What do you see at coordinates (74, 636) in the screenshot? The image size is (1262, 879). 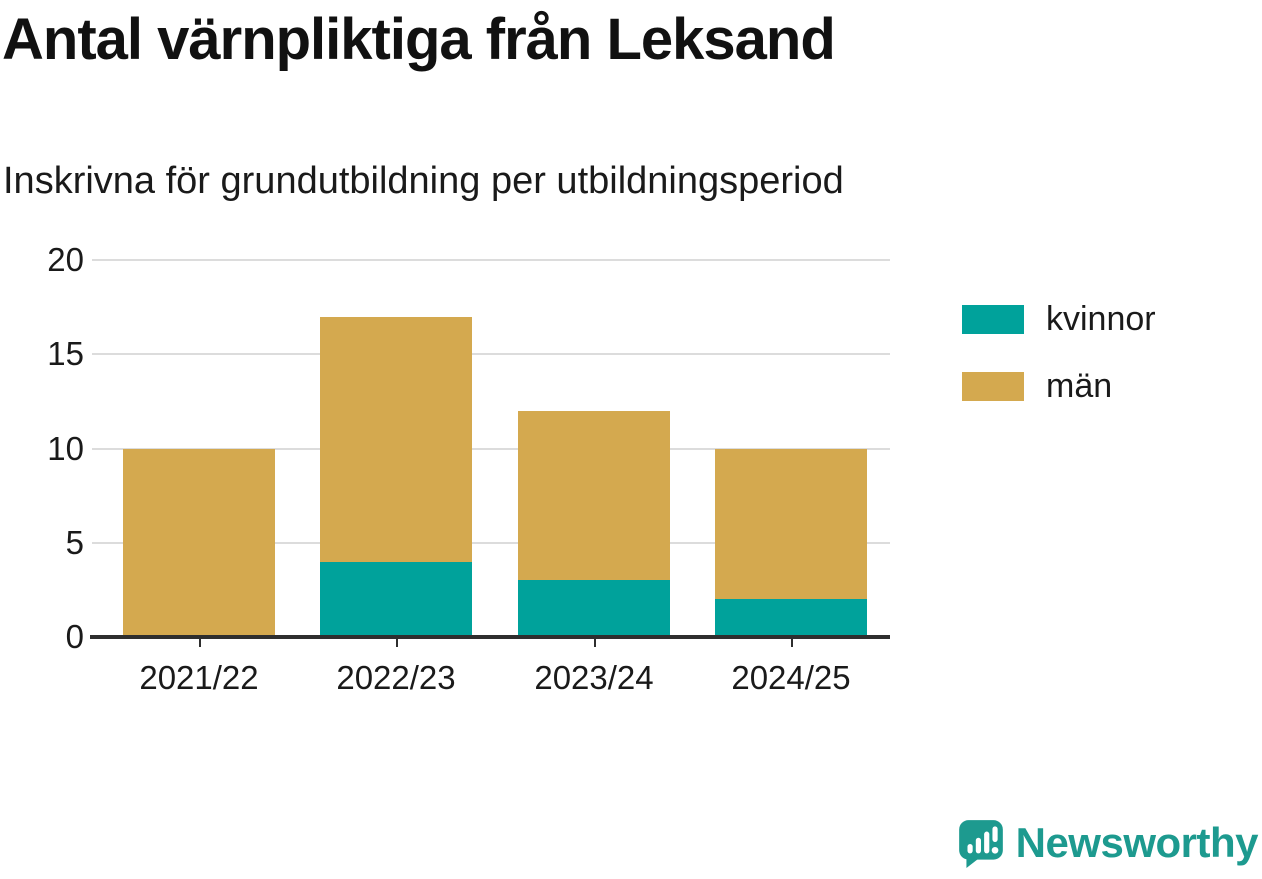 I see `y-tick-label: 0` at bounding box center [74, 636].